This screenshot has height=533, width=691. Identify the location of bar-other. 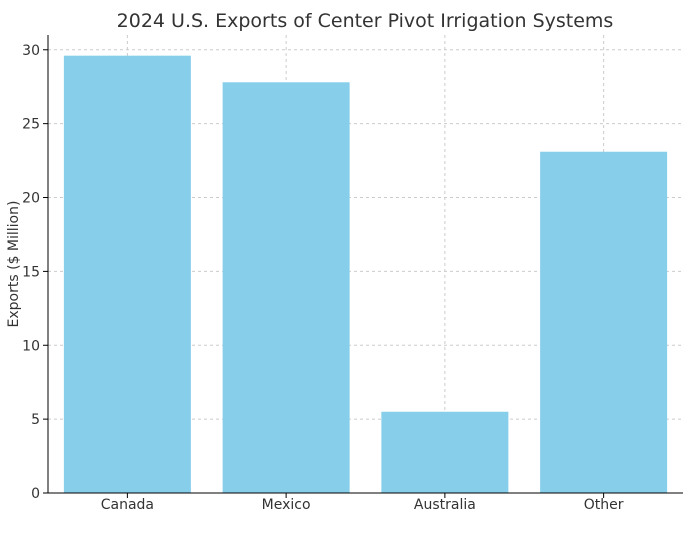
(604, 322).